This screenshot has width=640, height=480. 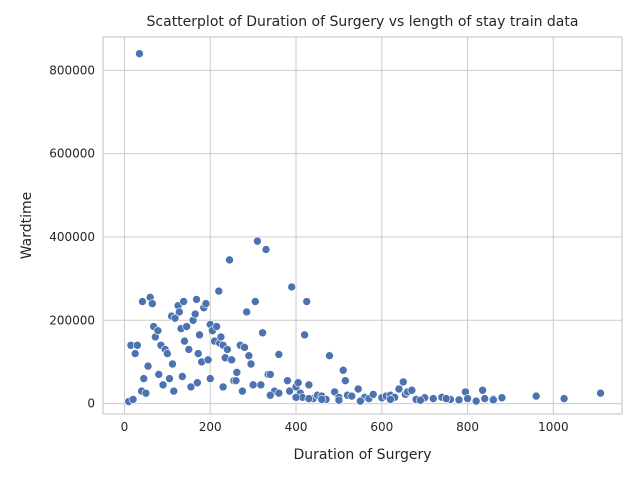 I want to click on y-tick-labels: 0 200000 400000 600000 800000, so click(x=72, y=236).